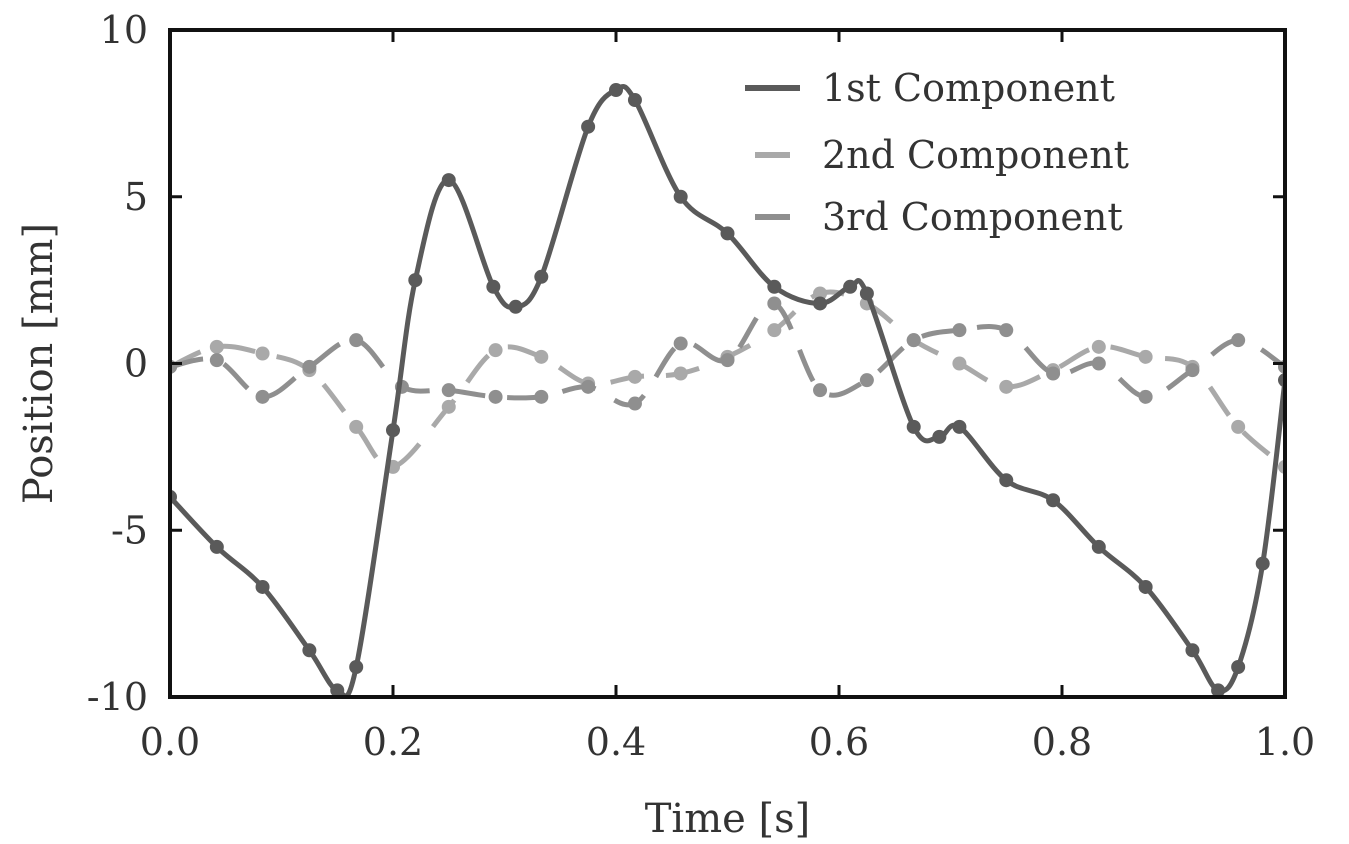  I want to click on y-tick-label: -5, so click(129, 530).